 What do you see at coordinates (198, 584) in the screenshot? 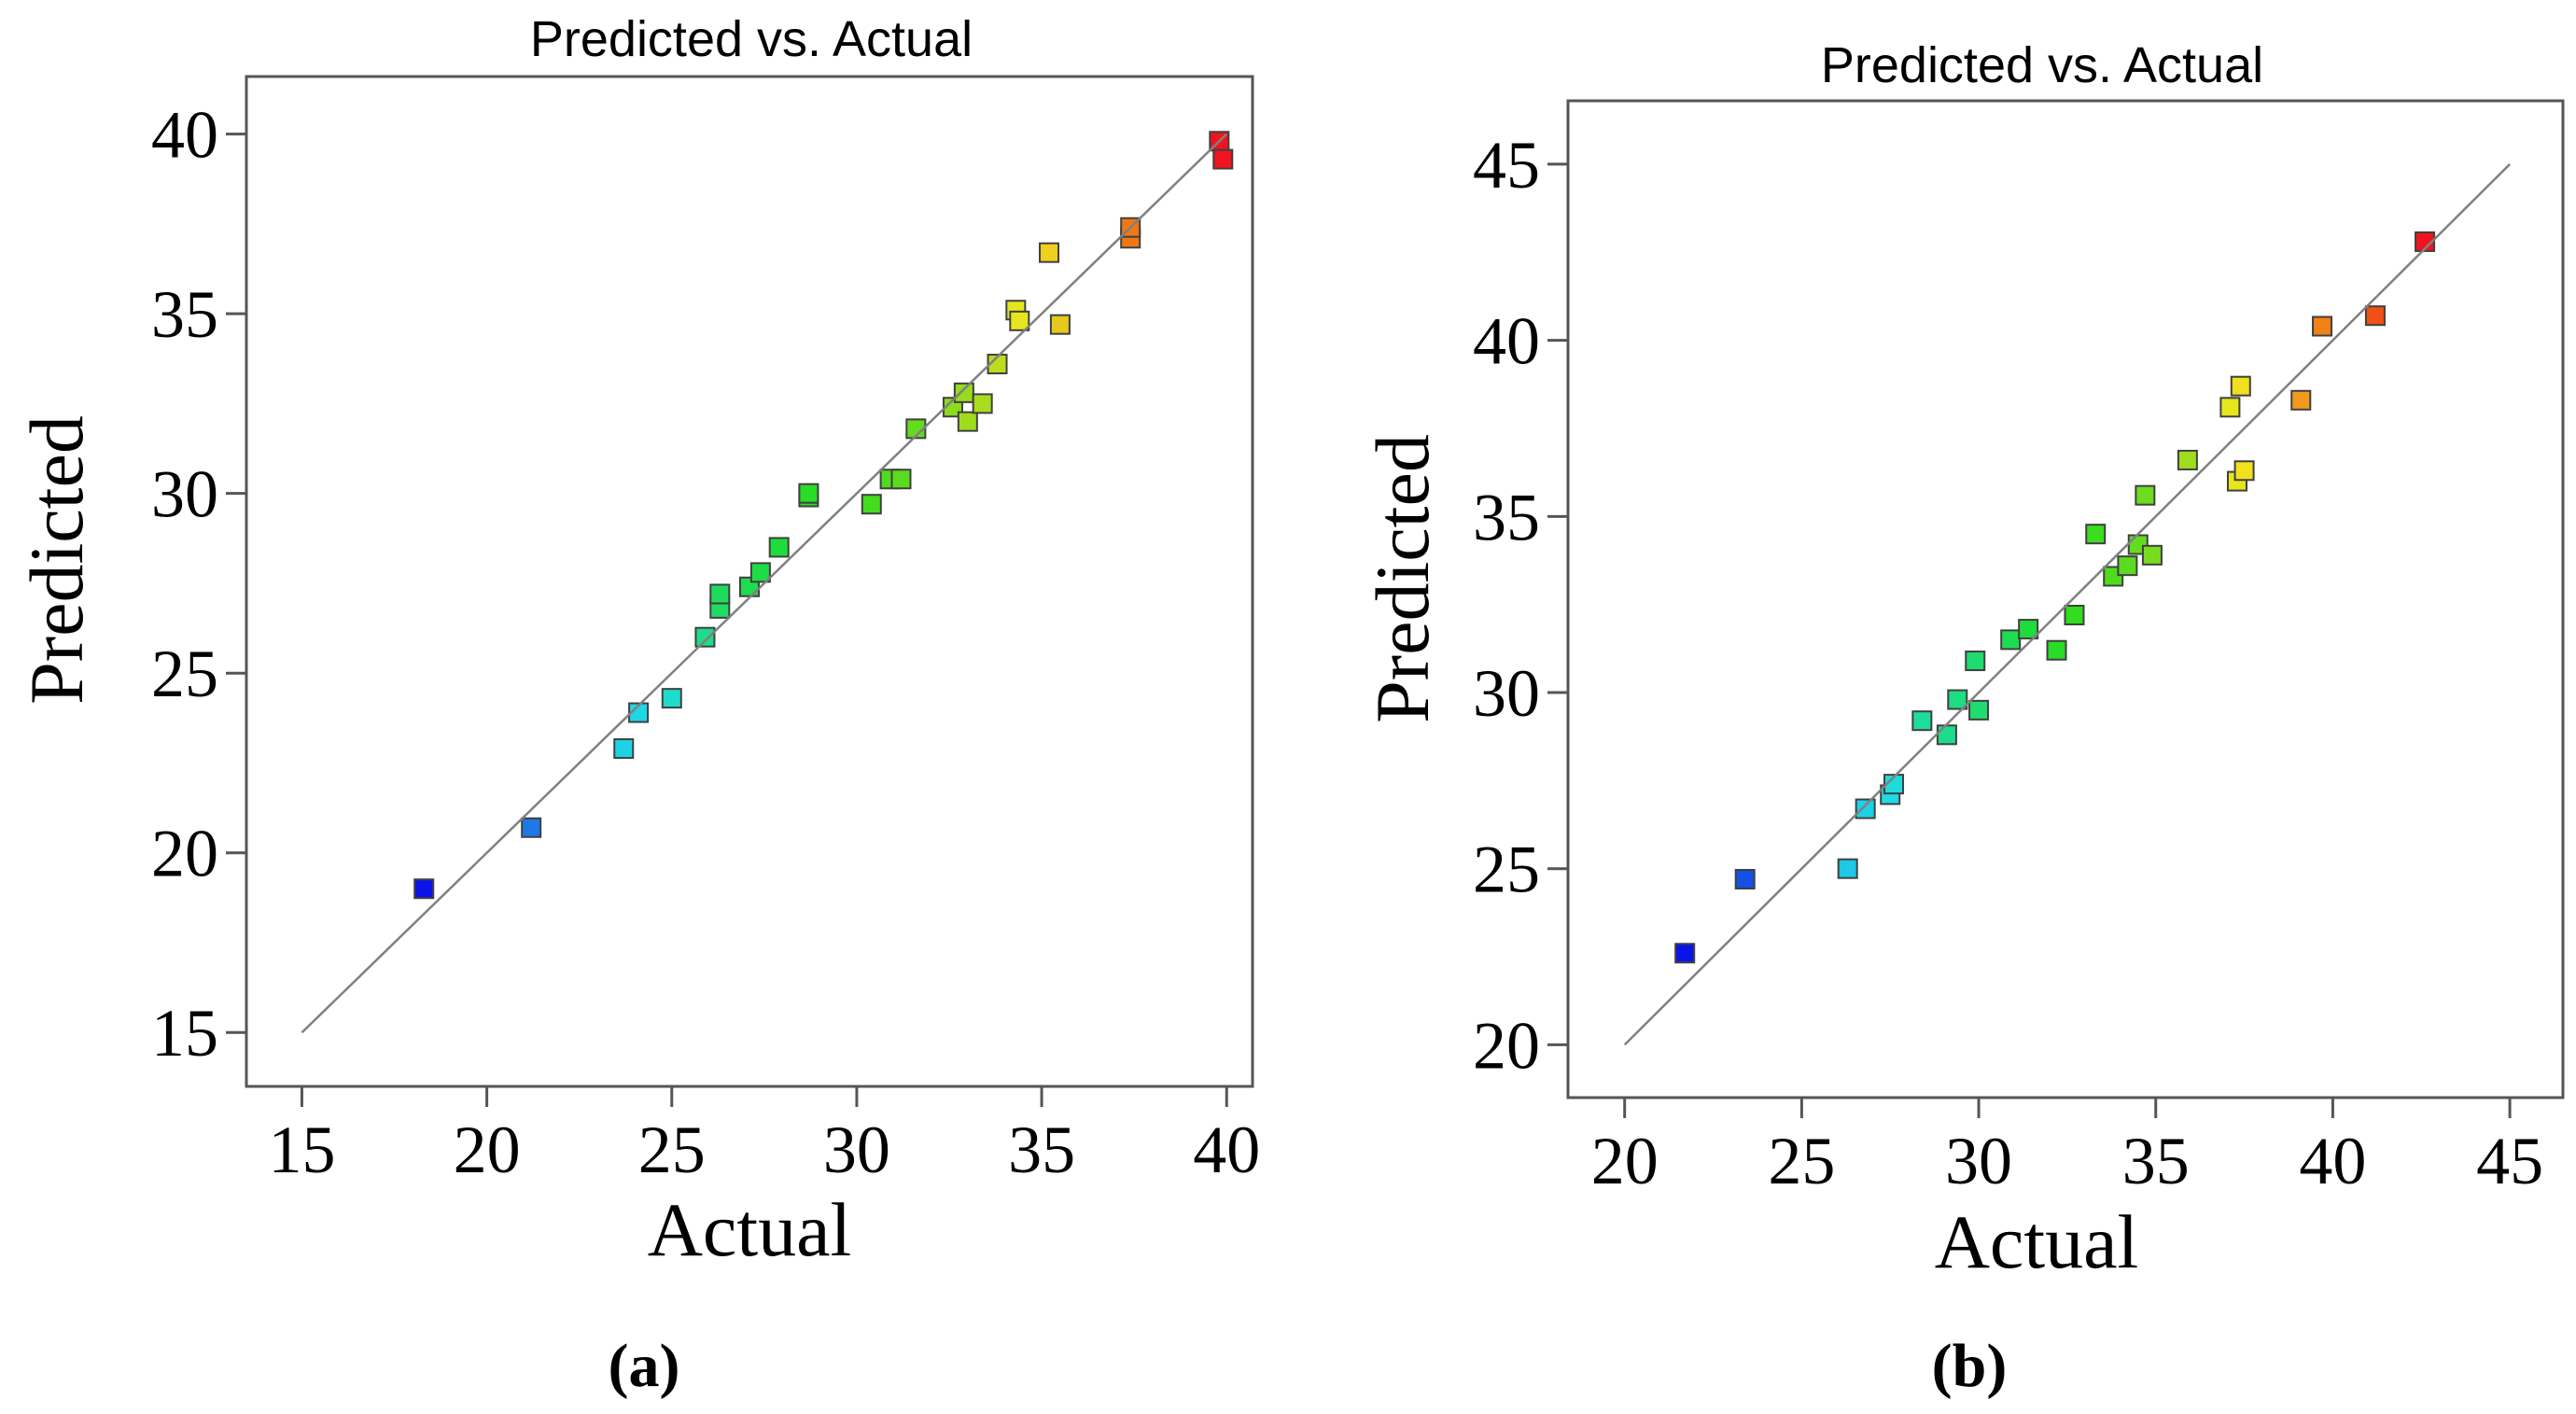
I see `panel-a-y-axis: 15 20 25 30 35 40` at bounding box center [198, 584].